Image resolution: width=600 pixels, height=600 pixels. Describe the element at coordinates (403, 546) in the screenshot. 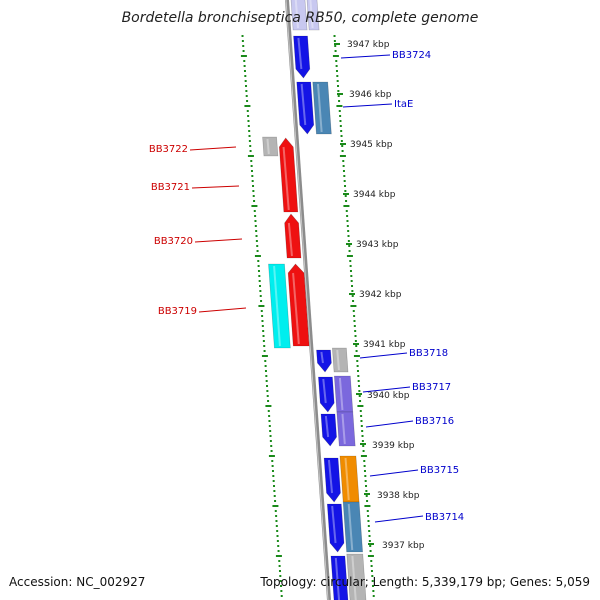

I see `kbp-label: 3937 kbp` at that location.